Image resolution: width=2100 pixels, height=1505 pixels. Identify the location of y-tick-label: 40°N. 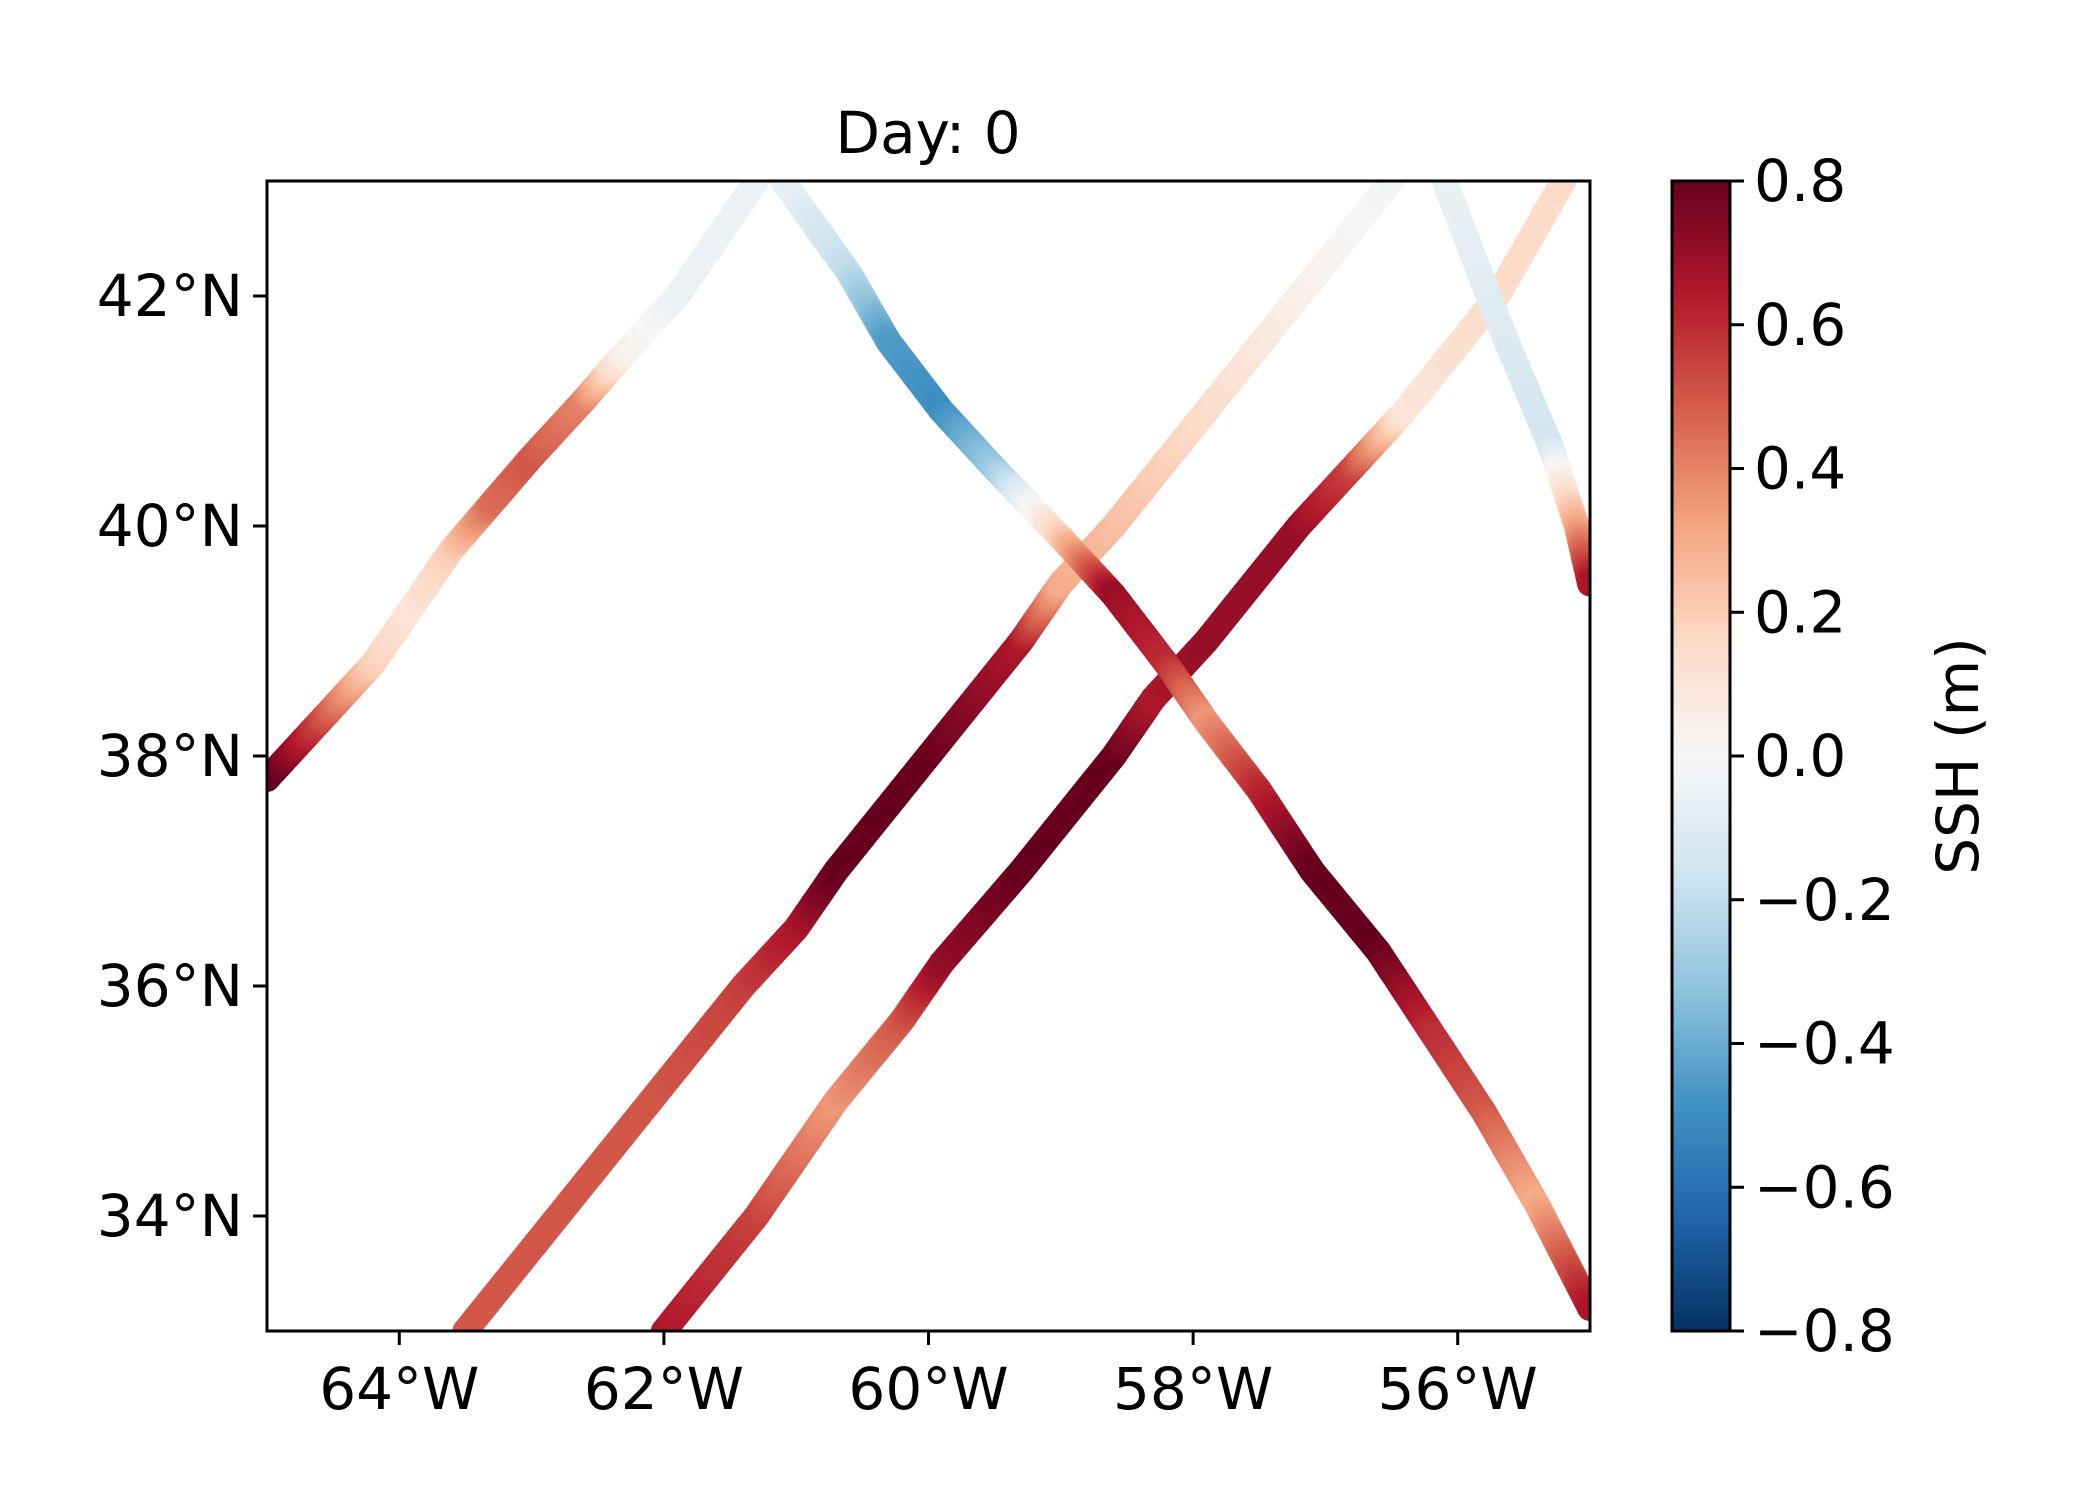
(170, 526).